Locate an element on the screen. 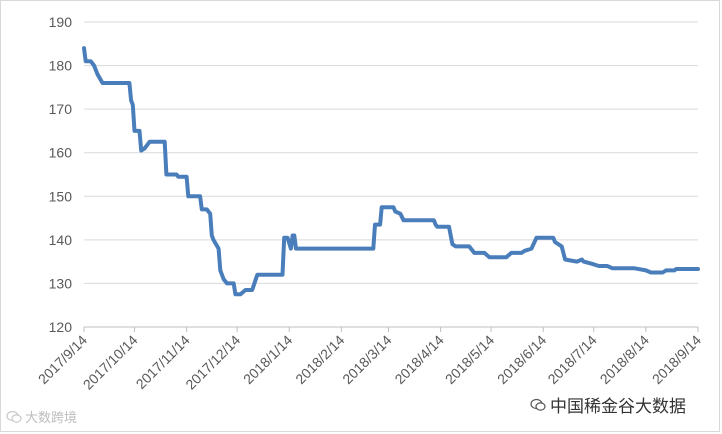 This screenshot has width=722, height=434. y-tick-label: 120 is located at coordinates (61, 327).